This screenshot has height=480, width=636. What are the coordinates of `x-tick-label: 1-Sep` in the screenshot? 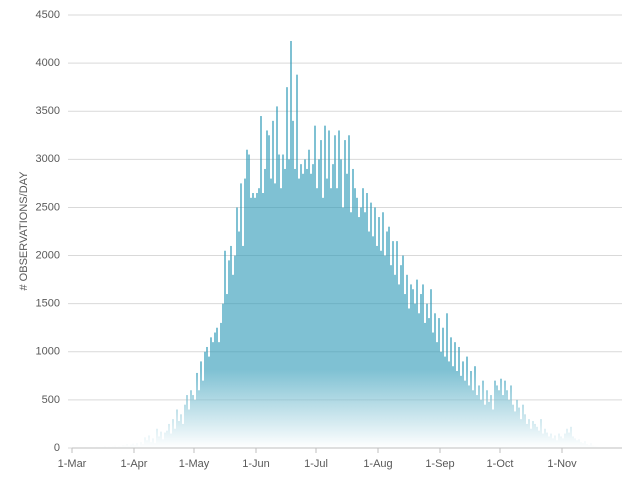 It's located at (439, 464).